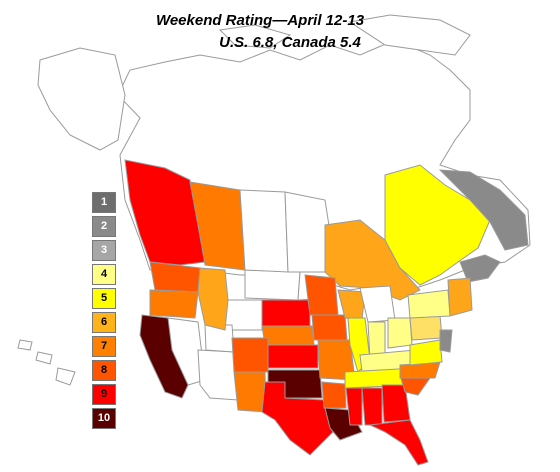 Image resolution: width=560 pixels, height=472 pixels. I want to click on state-california, so click(164, 356).